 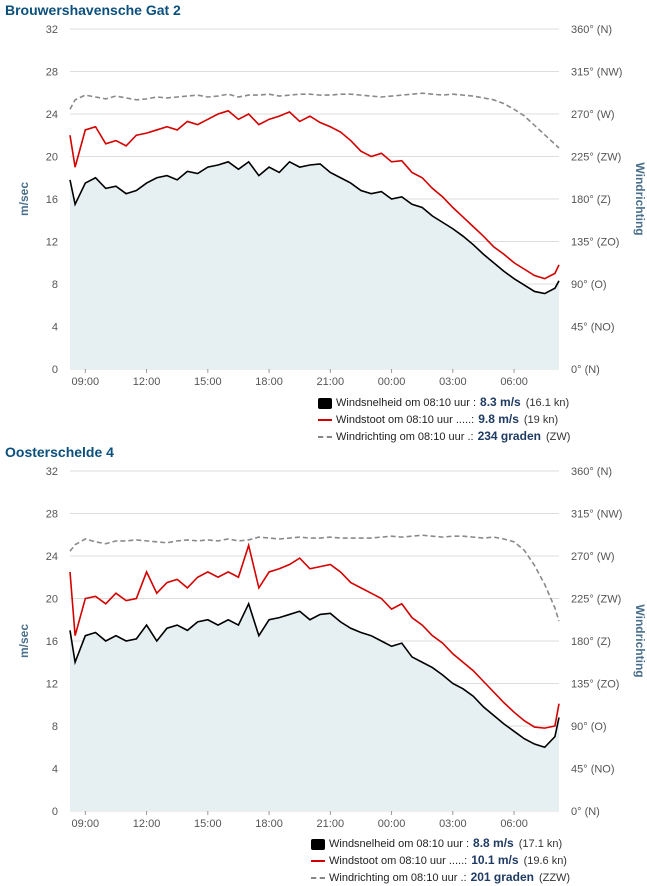 What do you see at coordinates (495, 860) in the screenshot?
I see `legend-value: 10.1 m/s` at bounding box center [495, 860].